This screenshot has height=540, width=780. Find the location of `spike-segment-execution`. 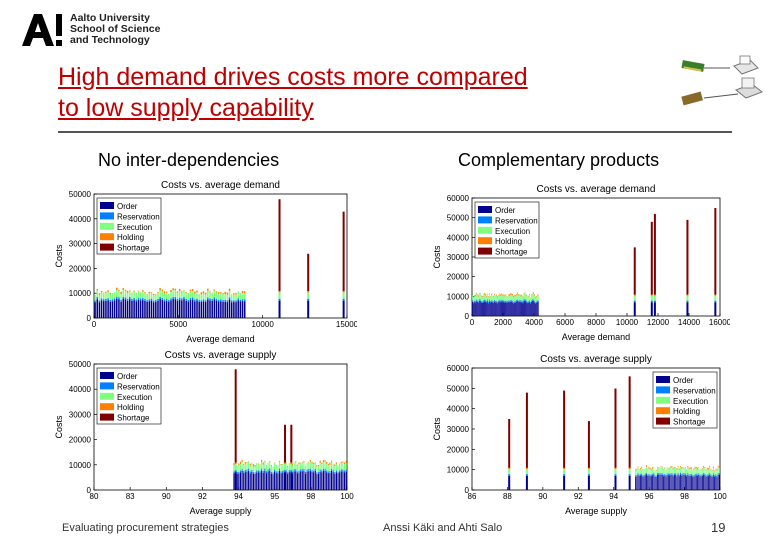

spike-segment-execution is located at coordinates (687, 298).